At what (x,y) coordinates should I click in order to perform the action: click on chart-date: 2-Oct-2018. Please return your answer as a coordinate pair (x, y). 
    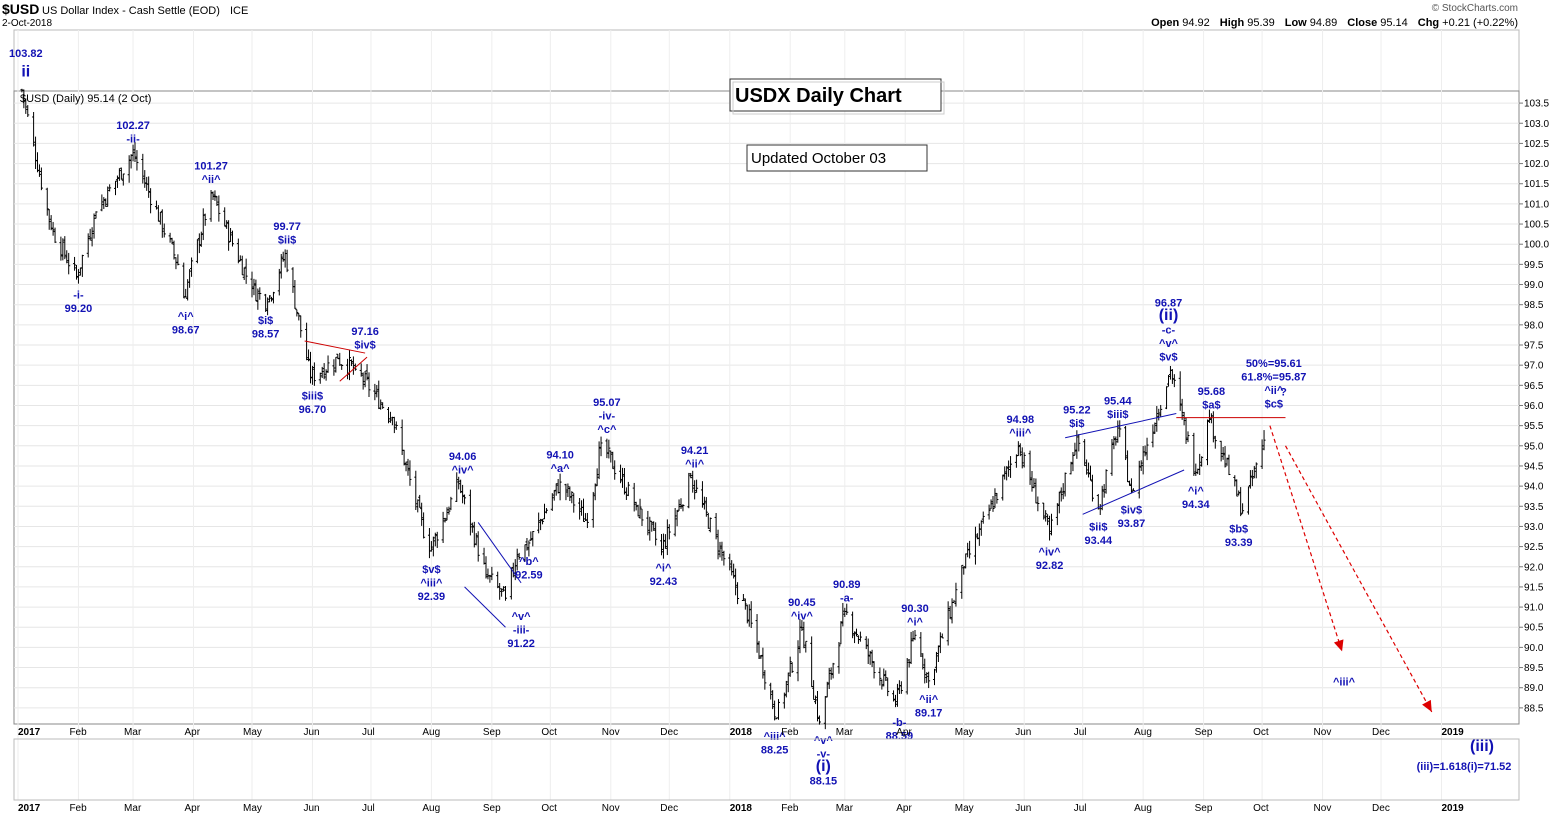
    Looking at the image, I should click on (27, 23).